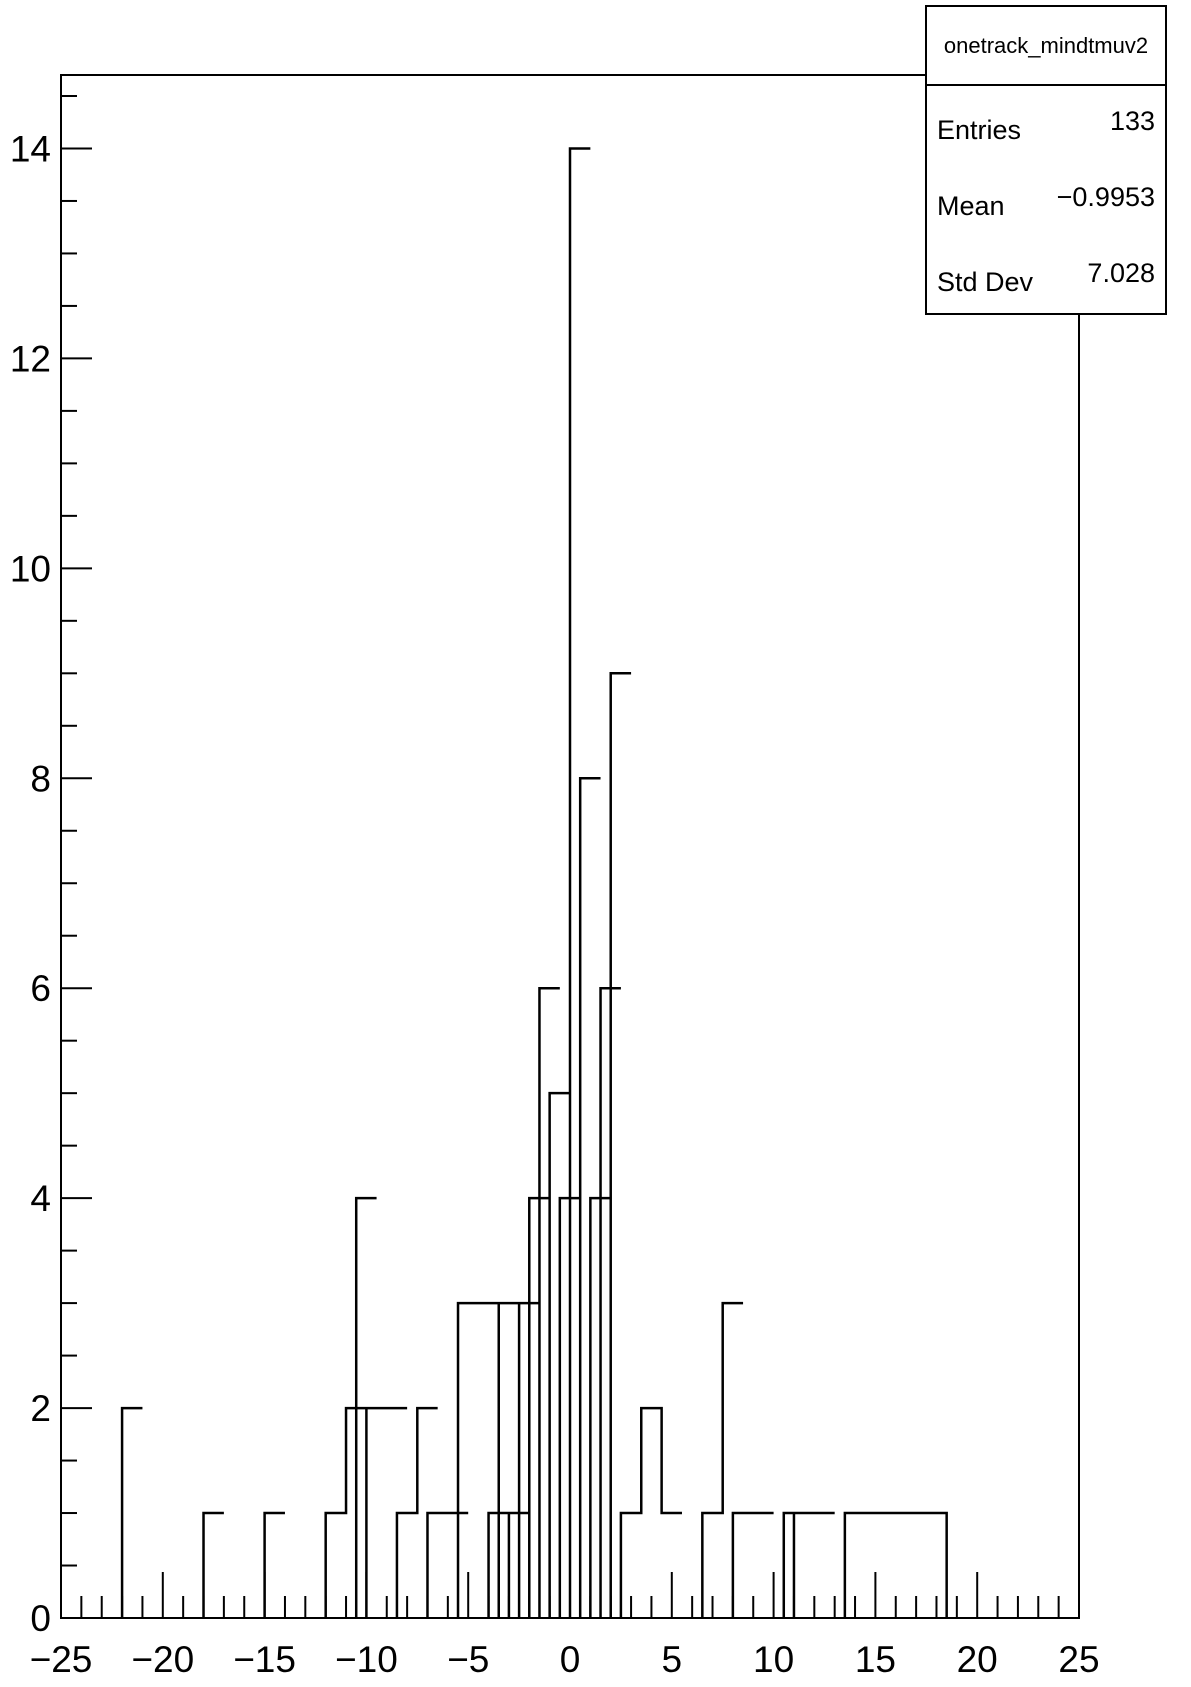 Image resolution: width=1191 pixels, height=1687 pixels. I want to click on y-tick-label: 10, so click(30, 568).